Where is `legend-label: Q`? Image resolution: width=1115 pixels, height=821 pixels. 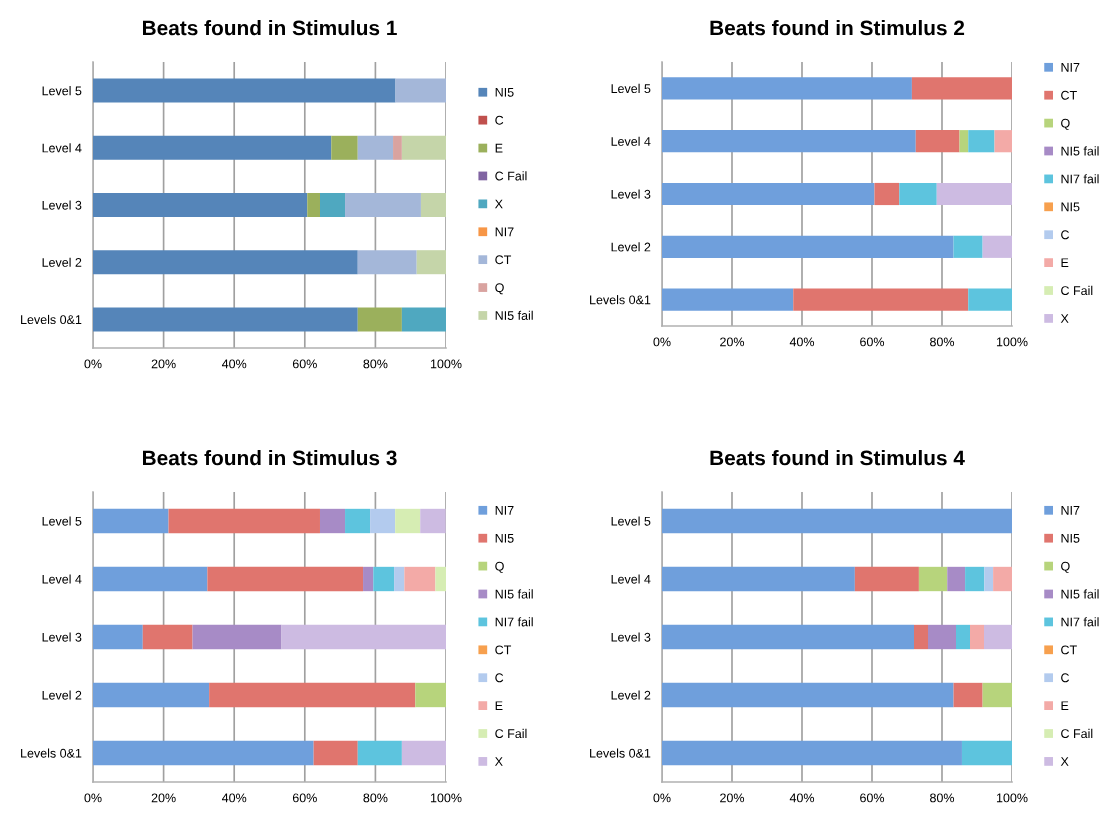 legend-label: Q is located at coordinates (1065, 567).